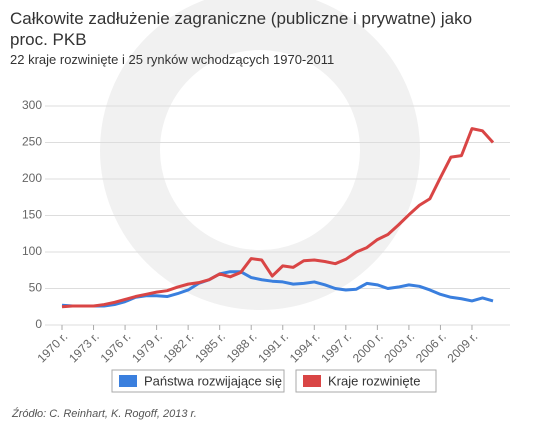 The width and height of the screenshot is (550, 441). Describe the element at coordinates (336, 347) in the screenshot. I see `x-tick-label: 1997 r.` at that location.